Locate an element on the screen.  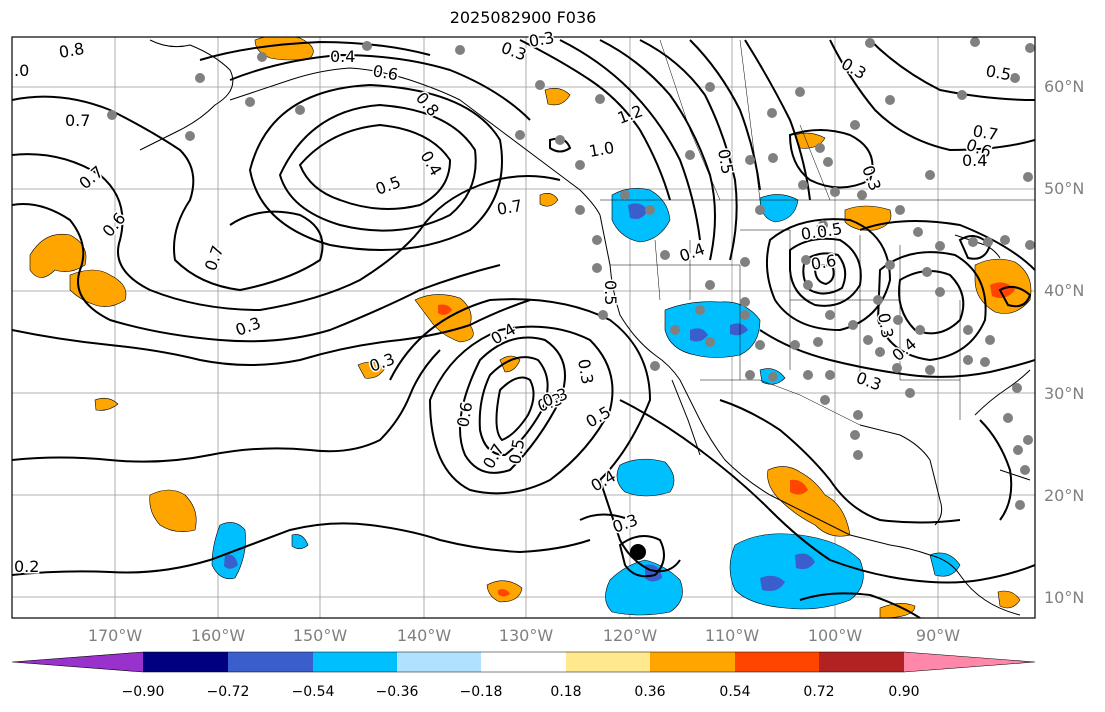
colorbar is located at coordinates (523, 662).